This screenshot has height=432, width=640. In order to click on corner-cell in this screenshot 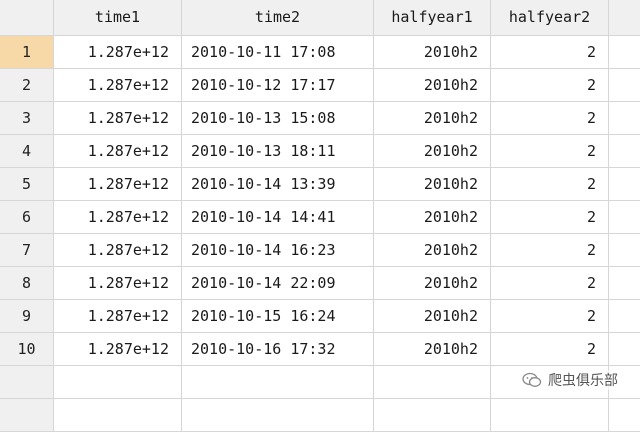, I will do `click(27, 18)`.